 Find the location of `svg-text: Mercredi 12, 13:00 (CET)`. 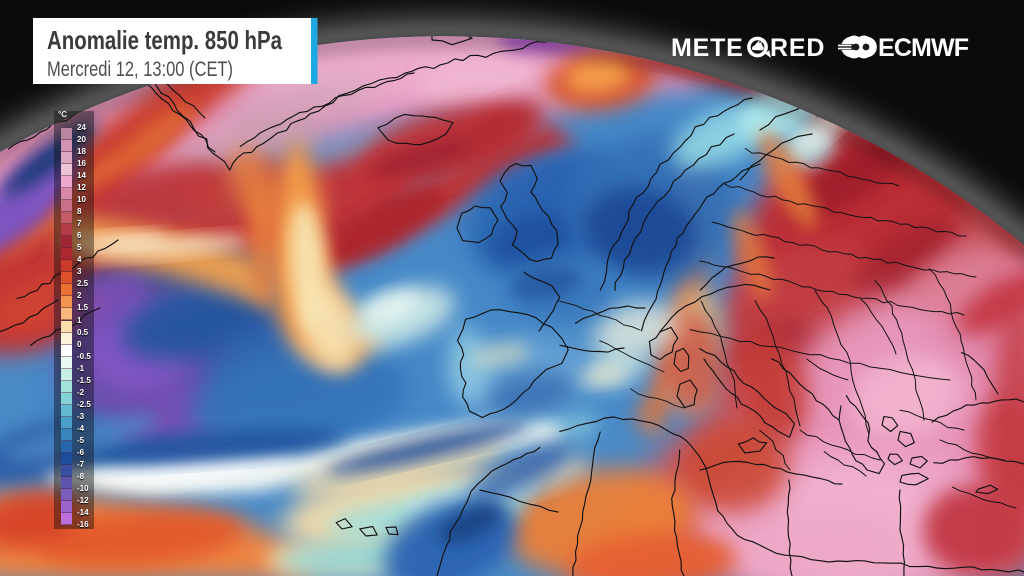

svg-text: Mercredi 12, 13:00 (CET) is located at coordinates (140, 69).